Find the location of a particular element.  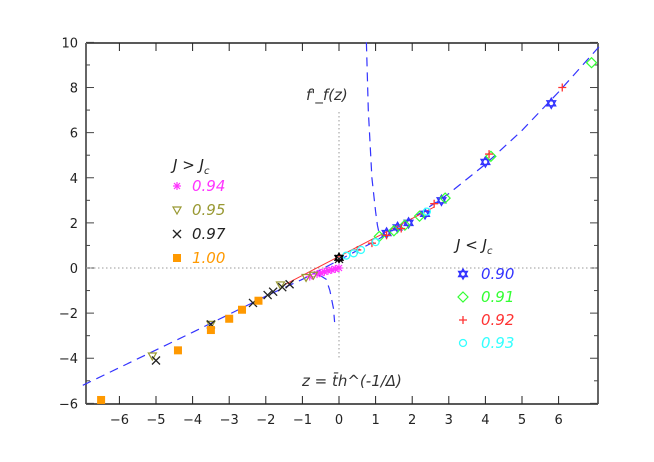

legend-entry-label: 0.94 is located at coordinates (208, 186).